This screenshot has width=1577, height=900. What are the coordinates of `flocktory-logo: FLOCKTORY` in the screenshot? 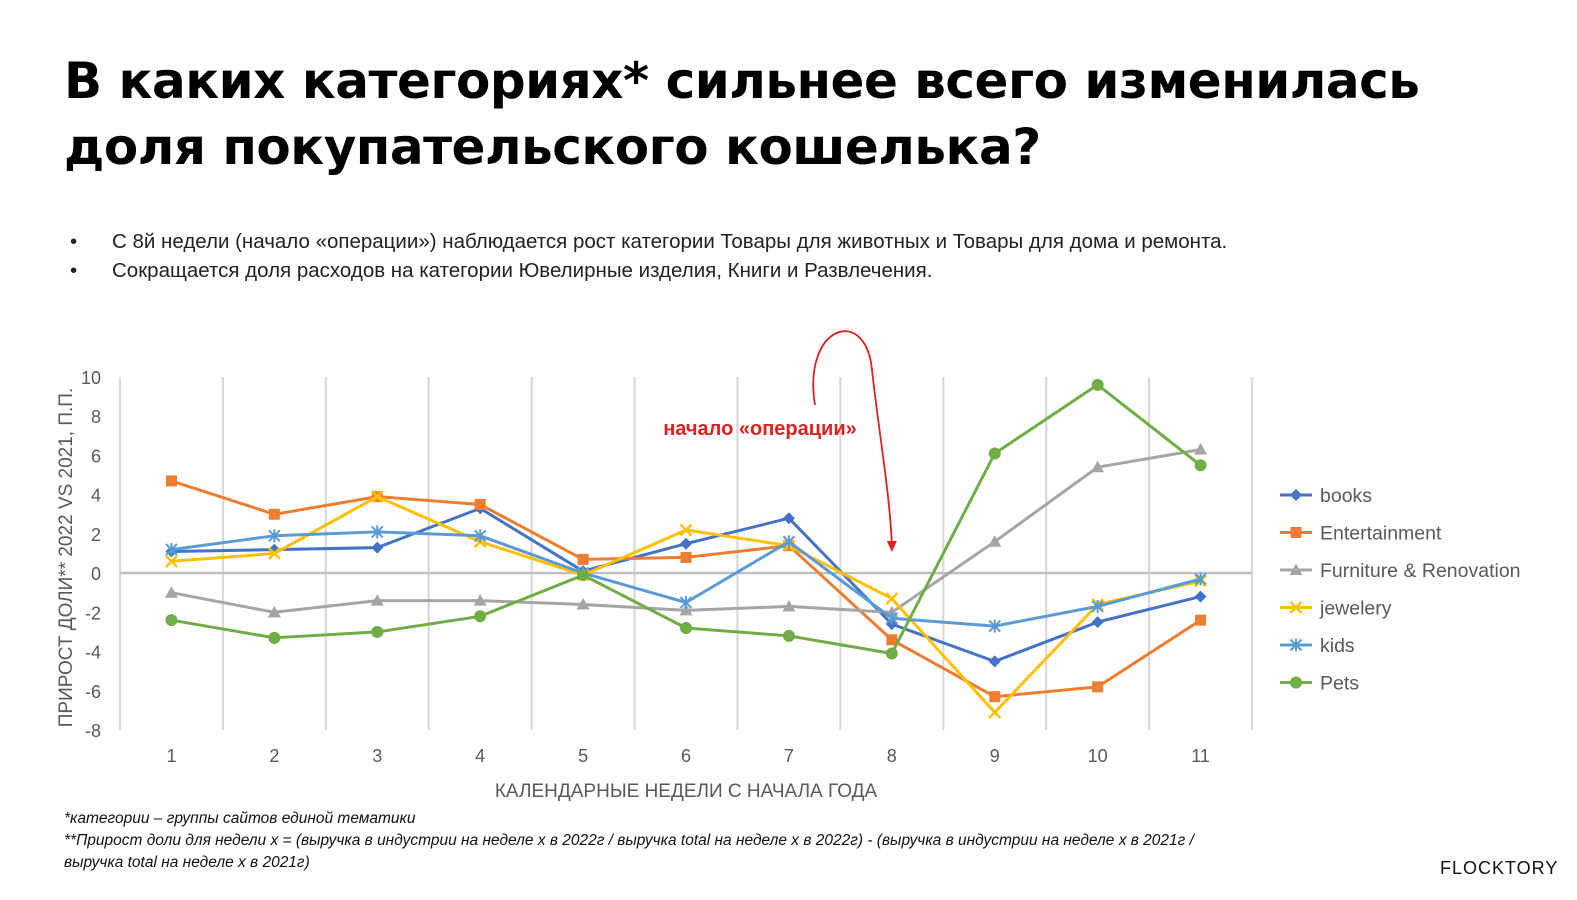 It's located at (1499, 868).